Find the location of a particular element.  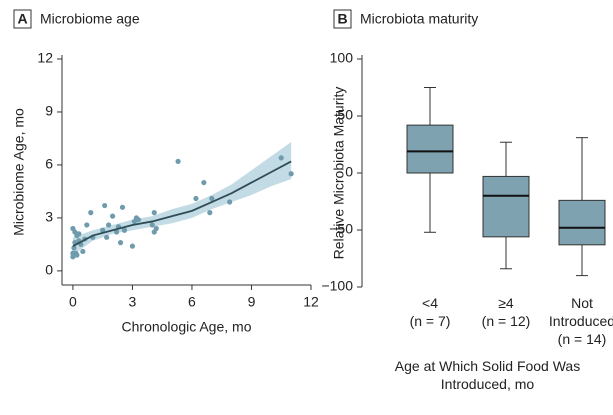

y-tick-label: 6 is located at coordinates (49, 164).